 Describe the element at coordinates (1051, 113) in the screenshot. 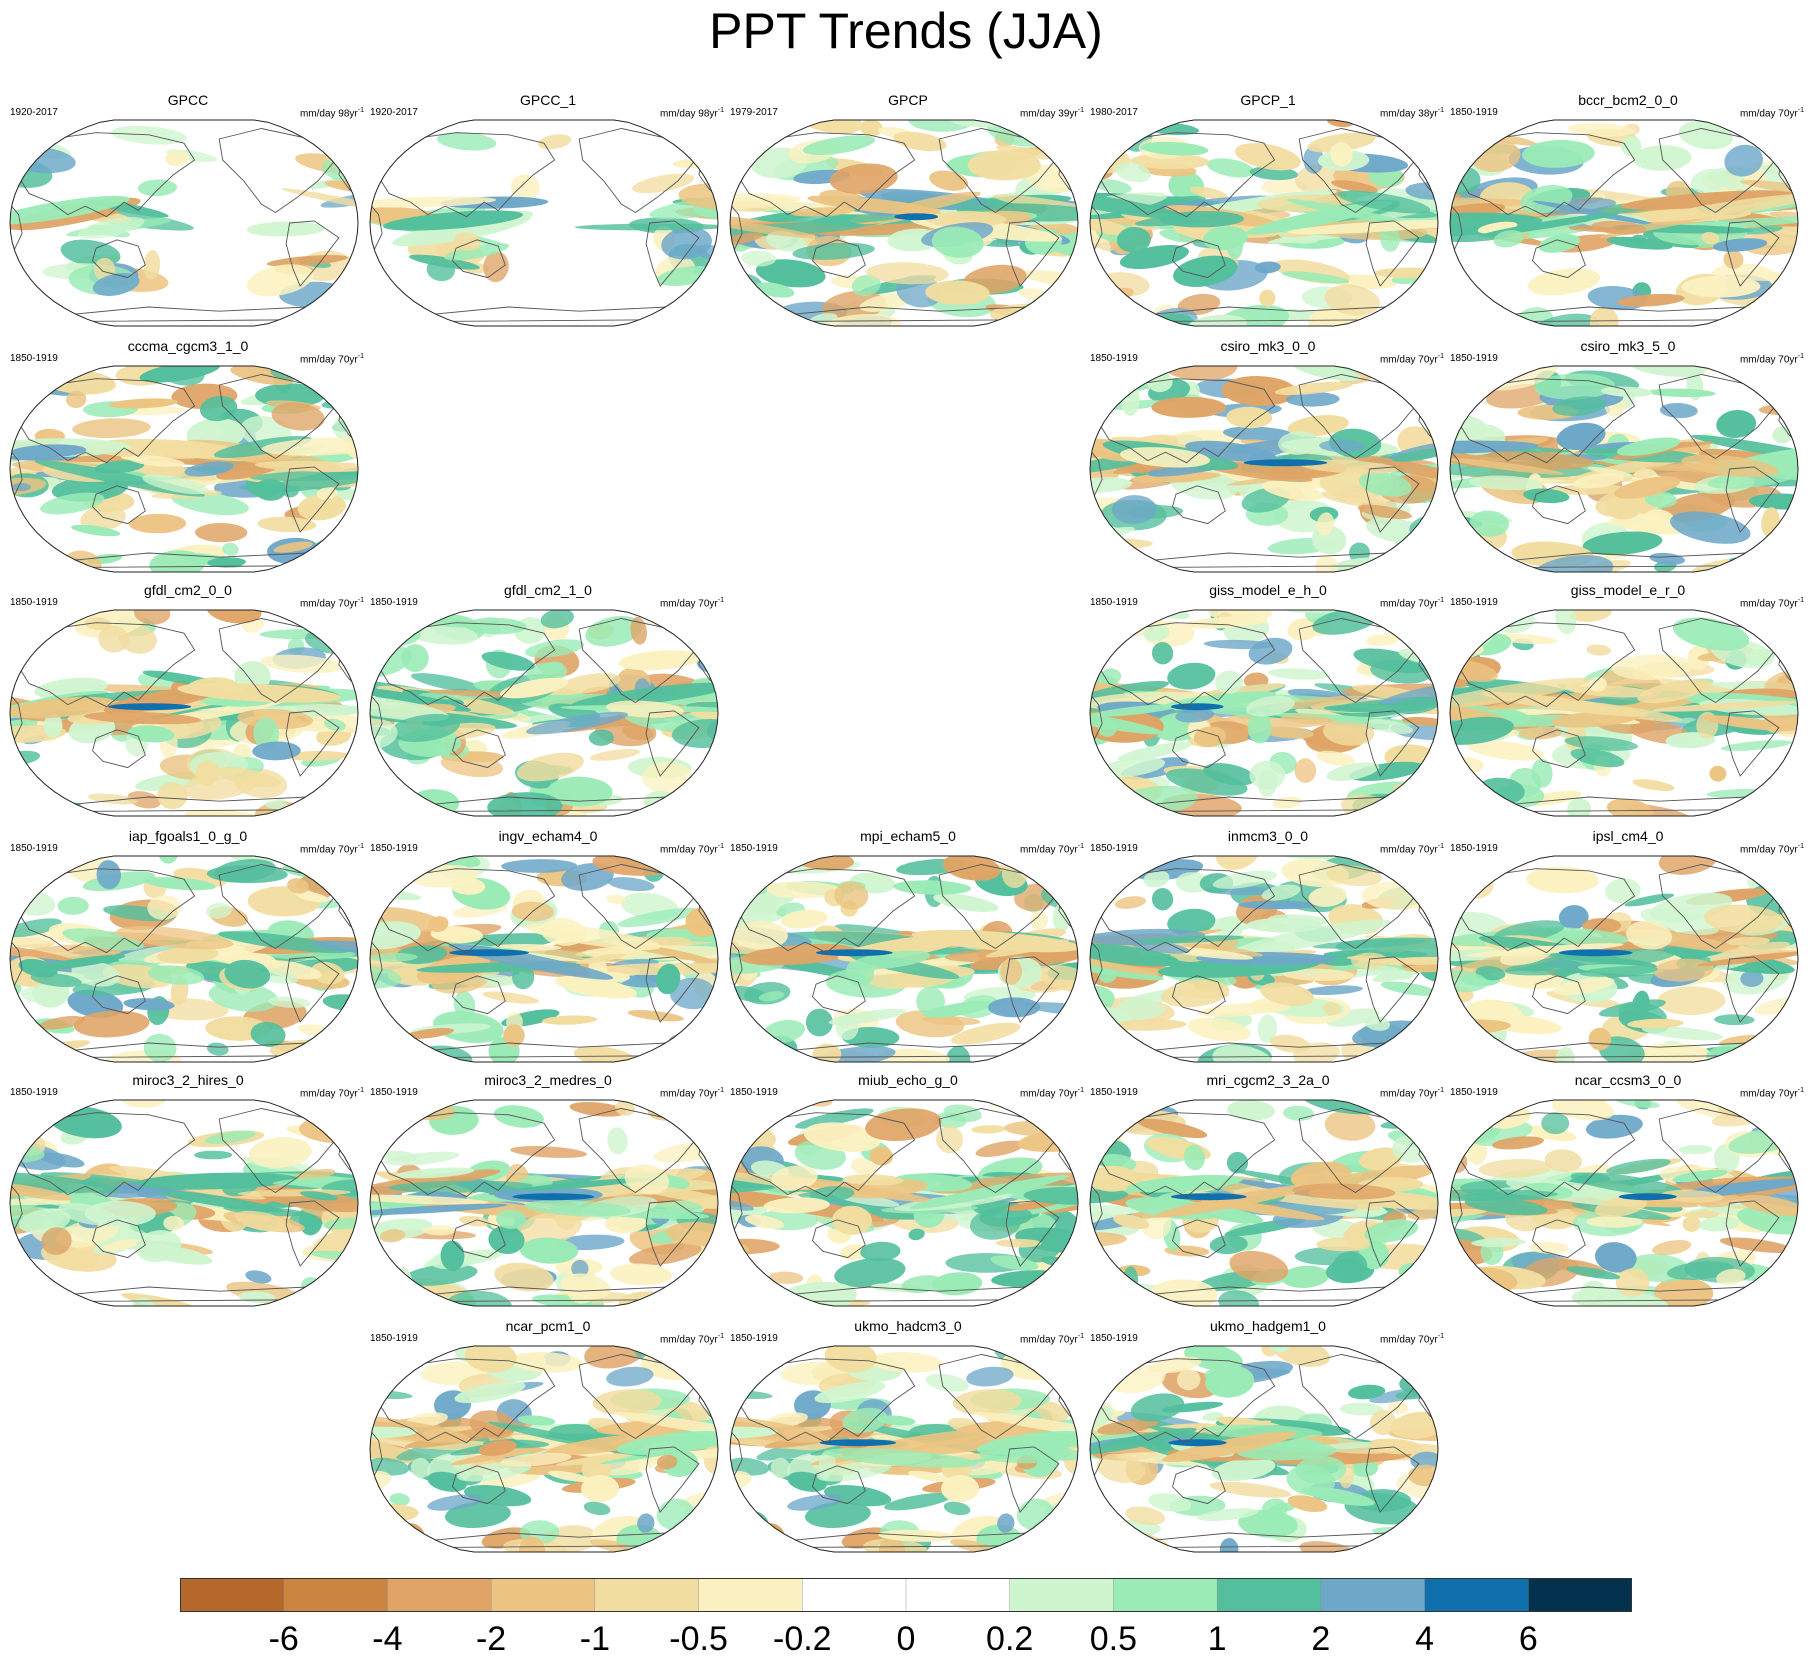

I see `panel-units: mm/day 39yr-1` at that location.